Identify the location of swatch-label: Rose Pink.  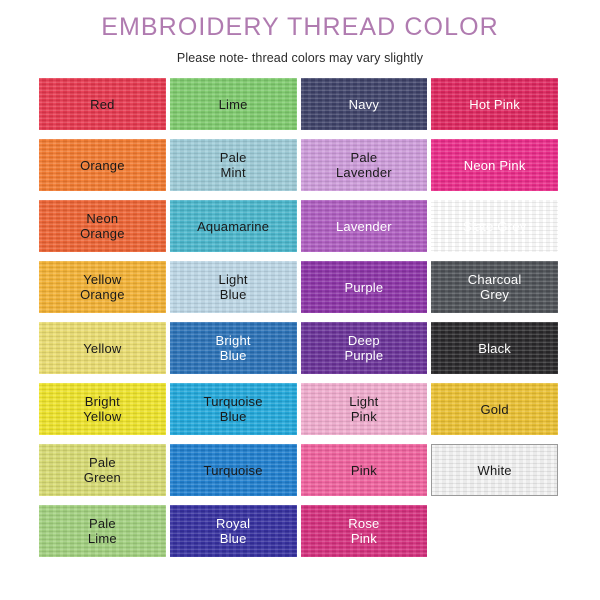
(364, 531).